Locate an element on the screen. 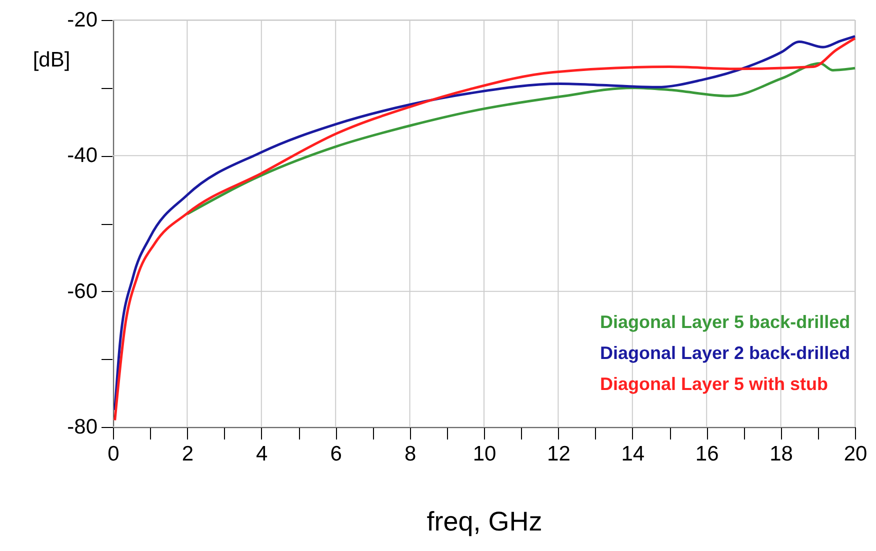 The width and height of the screenshot is (876, 551). y-tick-label: -60 is located at coordinates (82, 291).